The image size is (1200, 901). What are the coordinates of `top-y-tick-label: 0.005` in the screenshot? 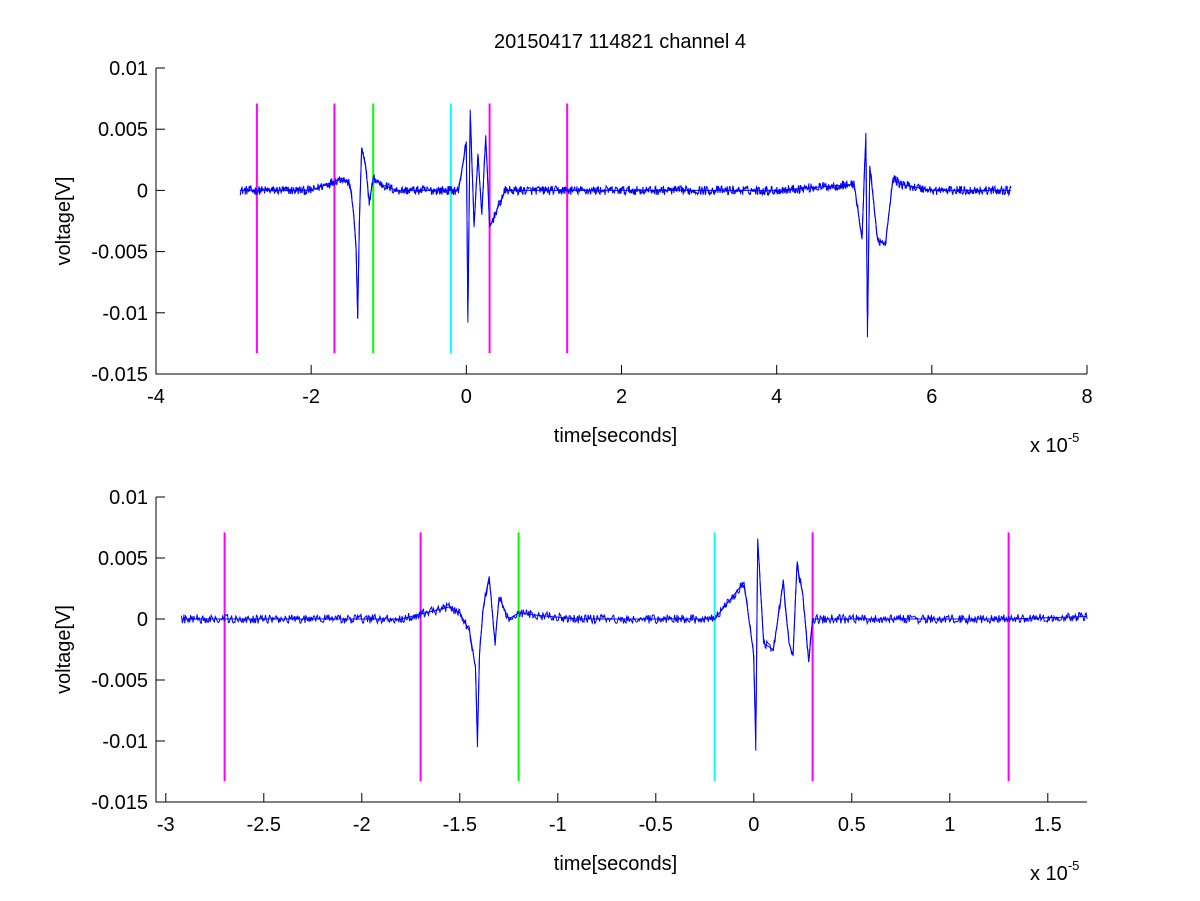 It's located at (123, 130).